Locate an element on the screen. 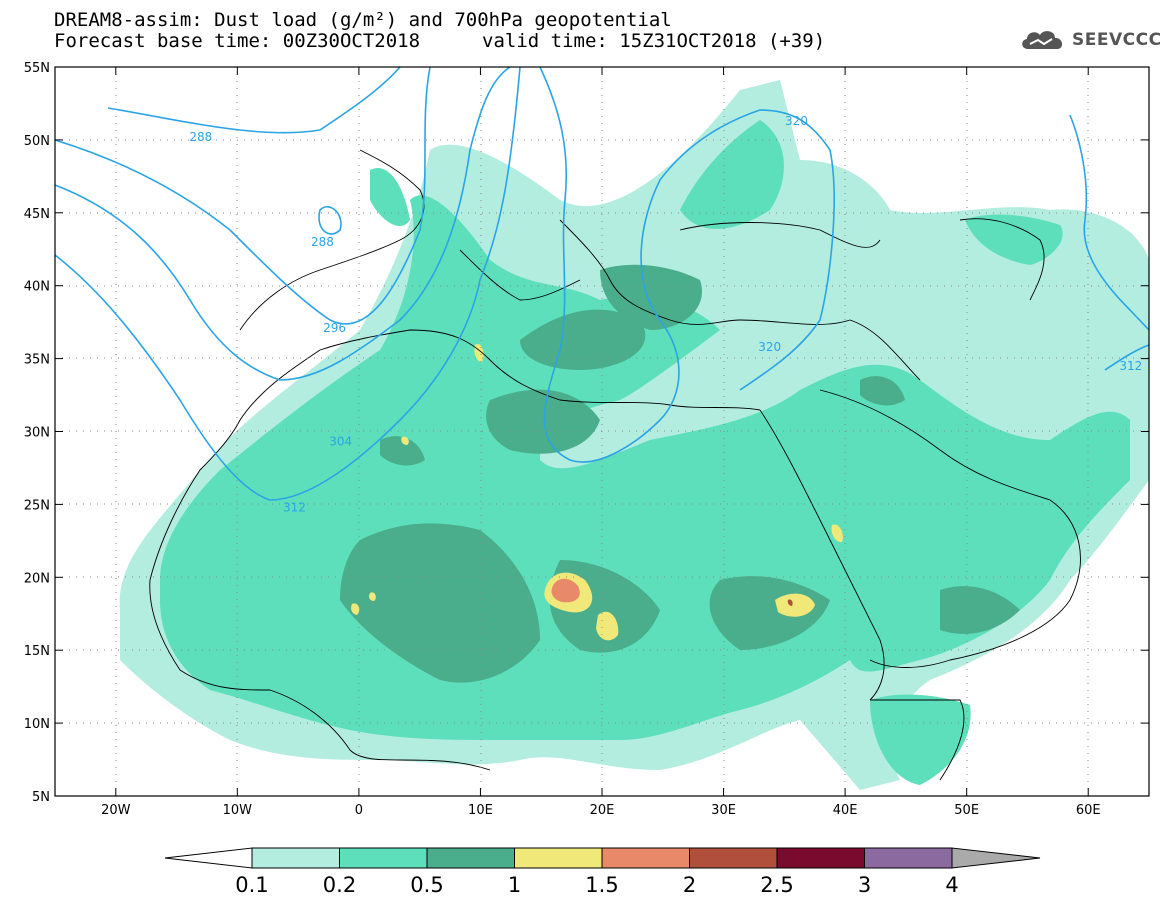 The width and height of the screenshot is (1165, 907). colorbar-label: 1.5 is located at coordinates (602, 885).